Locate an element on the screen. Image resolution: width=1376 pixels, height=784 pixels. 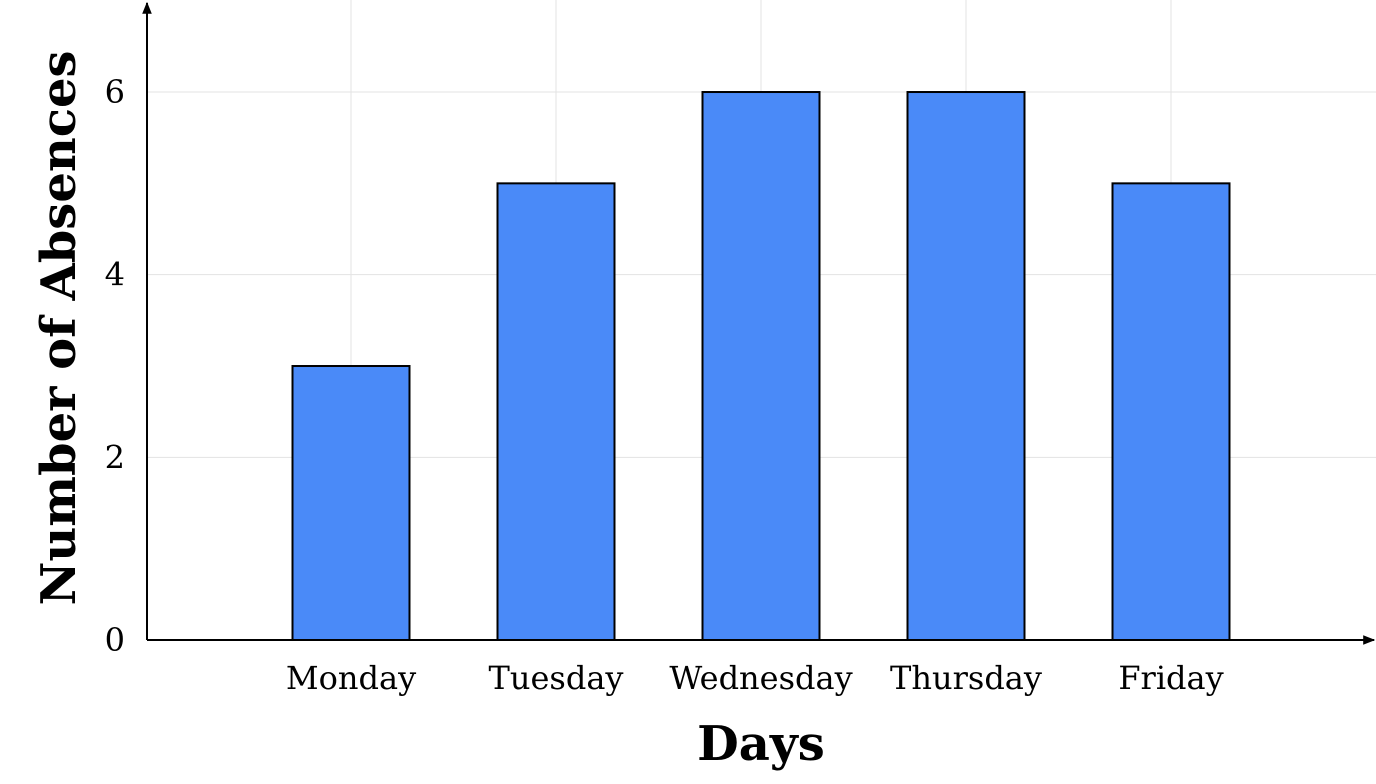
bar-tuesday is located at coordinates (556, 411).